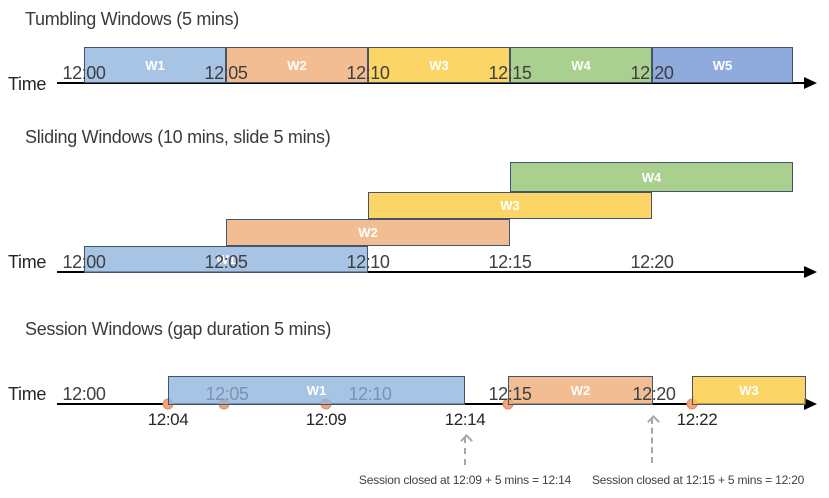 This screenshot has height=498, width=829. Describe the element at coordinates (132, 19) in the screenshot. I see `section-title-tumbling: Tumbling Windows (5 mins)` at that location.